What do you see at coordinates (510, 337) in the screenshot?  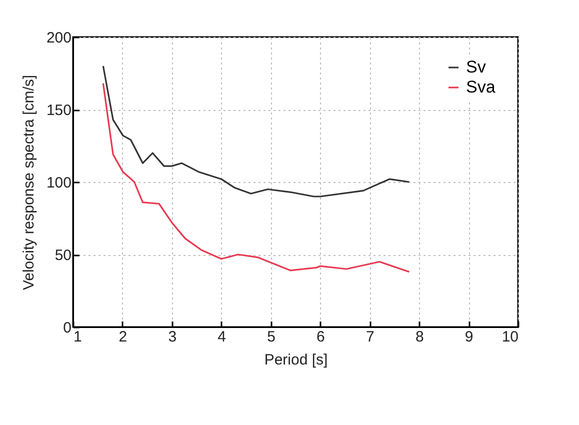 I see `x-tick-label: 10` at bounding box center [510, 337].